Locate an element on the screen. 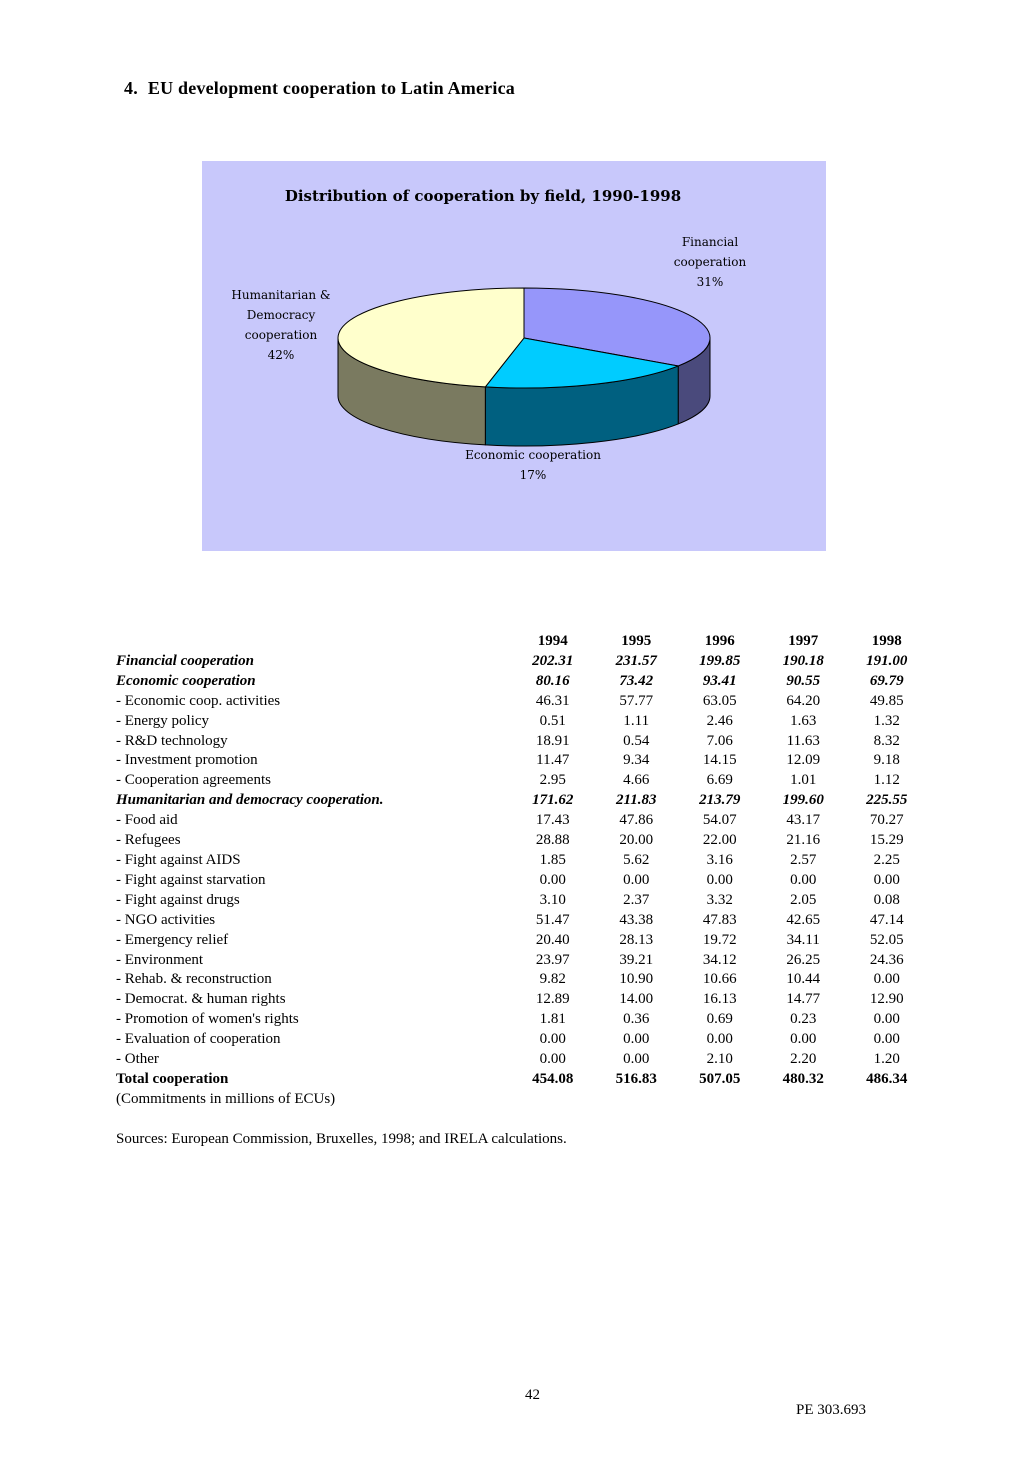 The height and width of the screenshot is (1459, 1031). table-cell: 213.79 is located at coordinates (720, 800).